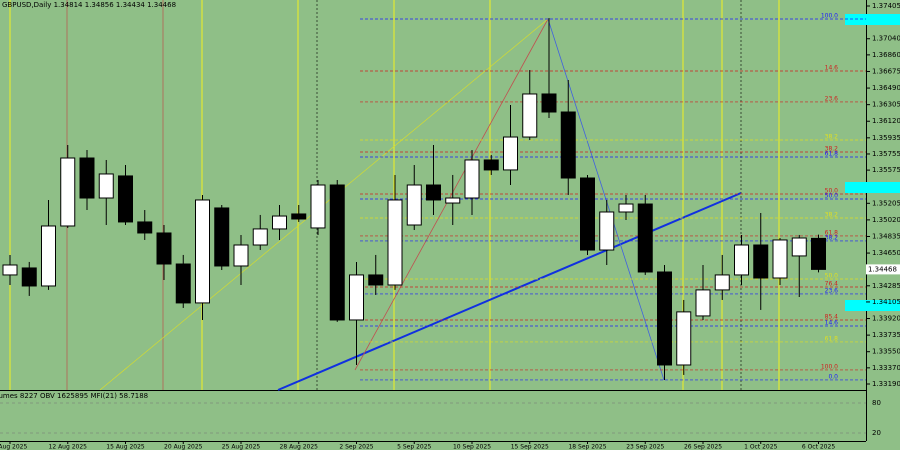  I want to click on subwindow-label: Volumes 8227 OBV 1625895 MFI(21) 58.7188, so click(74, 396).